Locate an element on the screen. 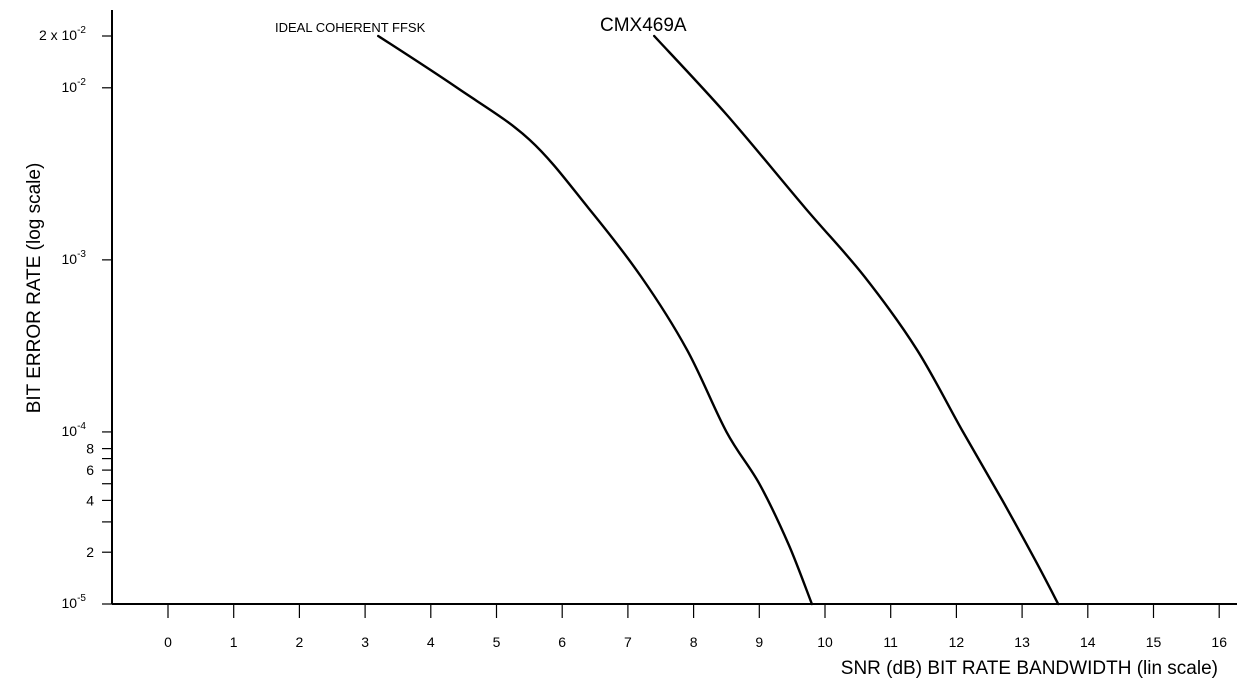 The width and height of the screenshot is (1237, 686). x-tick-label: 8 is located at coordinates (694, 642).